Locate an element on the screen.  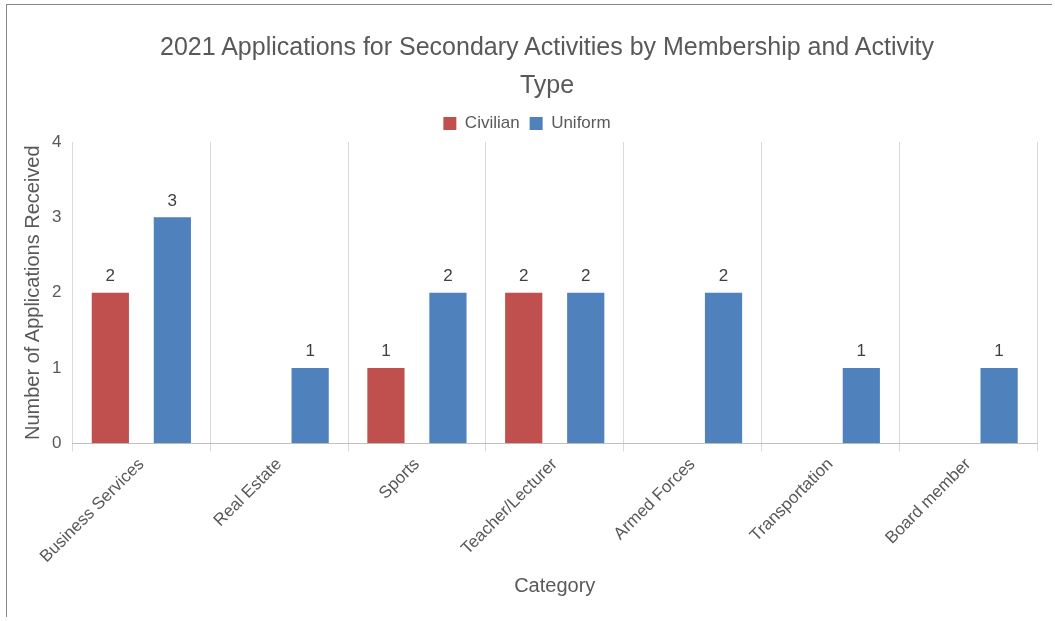
y-axis-title: Number of Applications Received is located at coordinates (31, 292).